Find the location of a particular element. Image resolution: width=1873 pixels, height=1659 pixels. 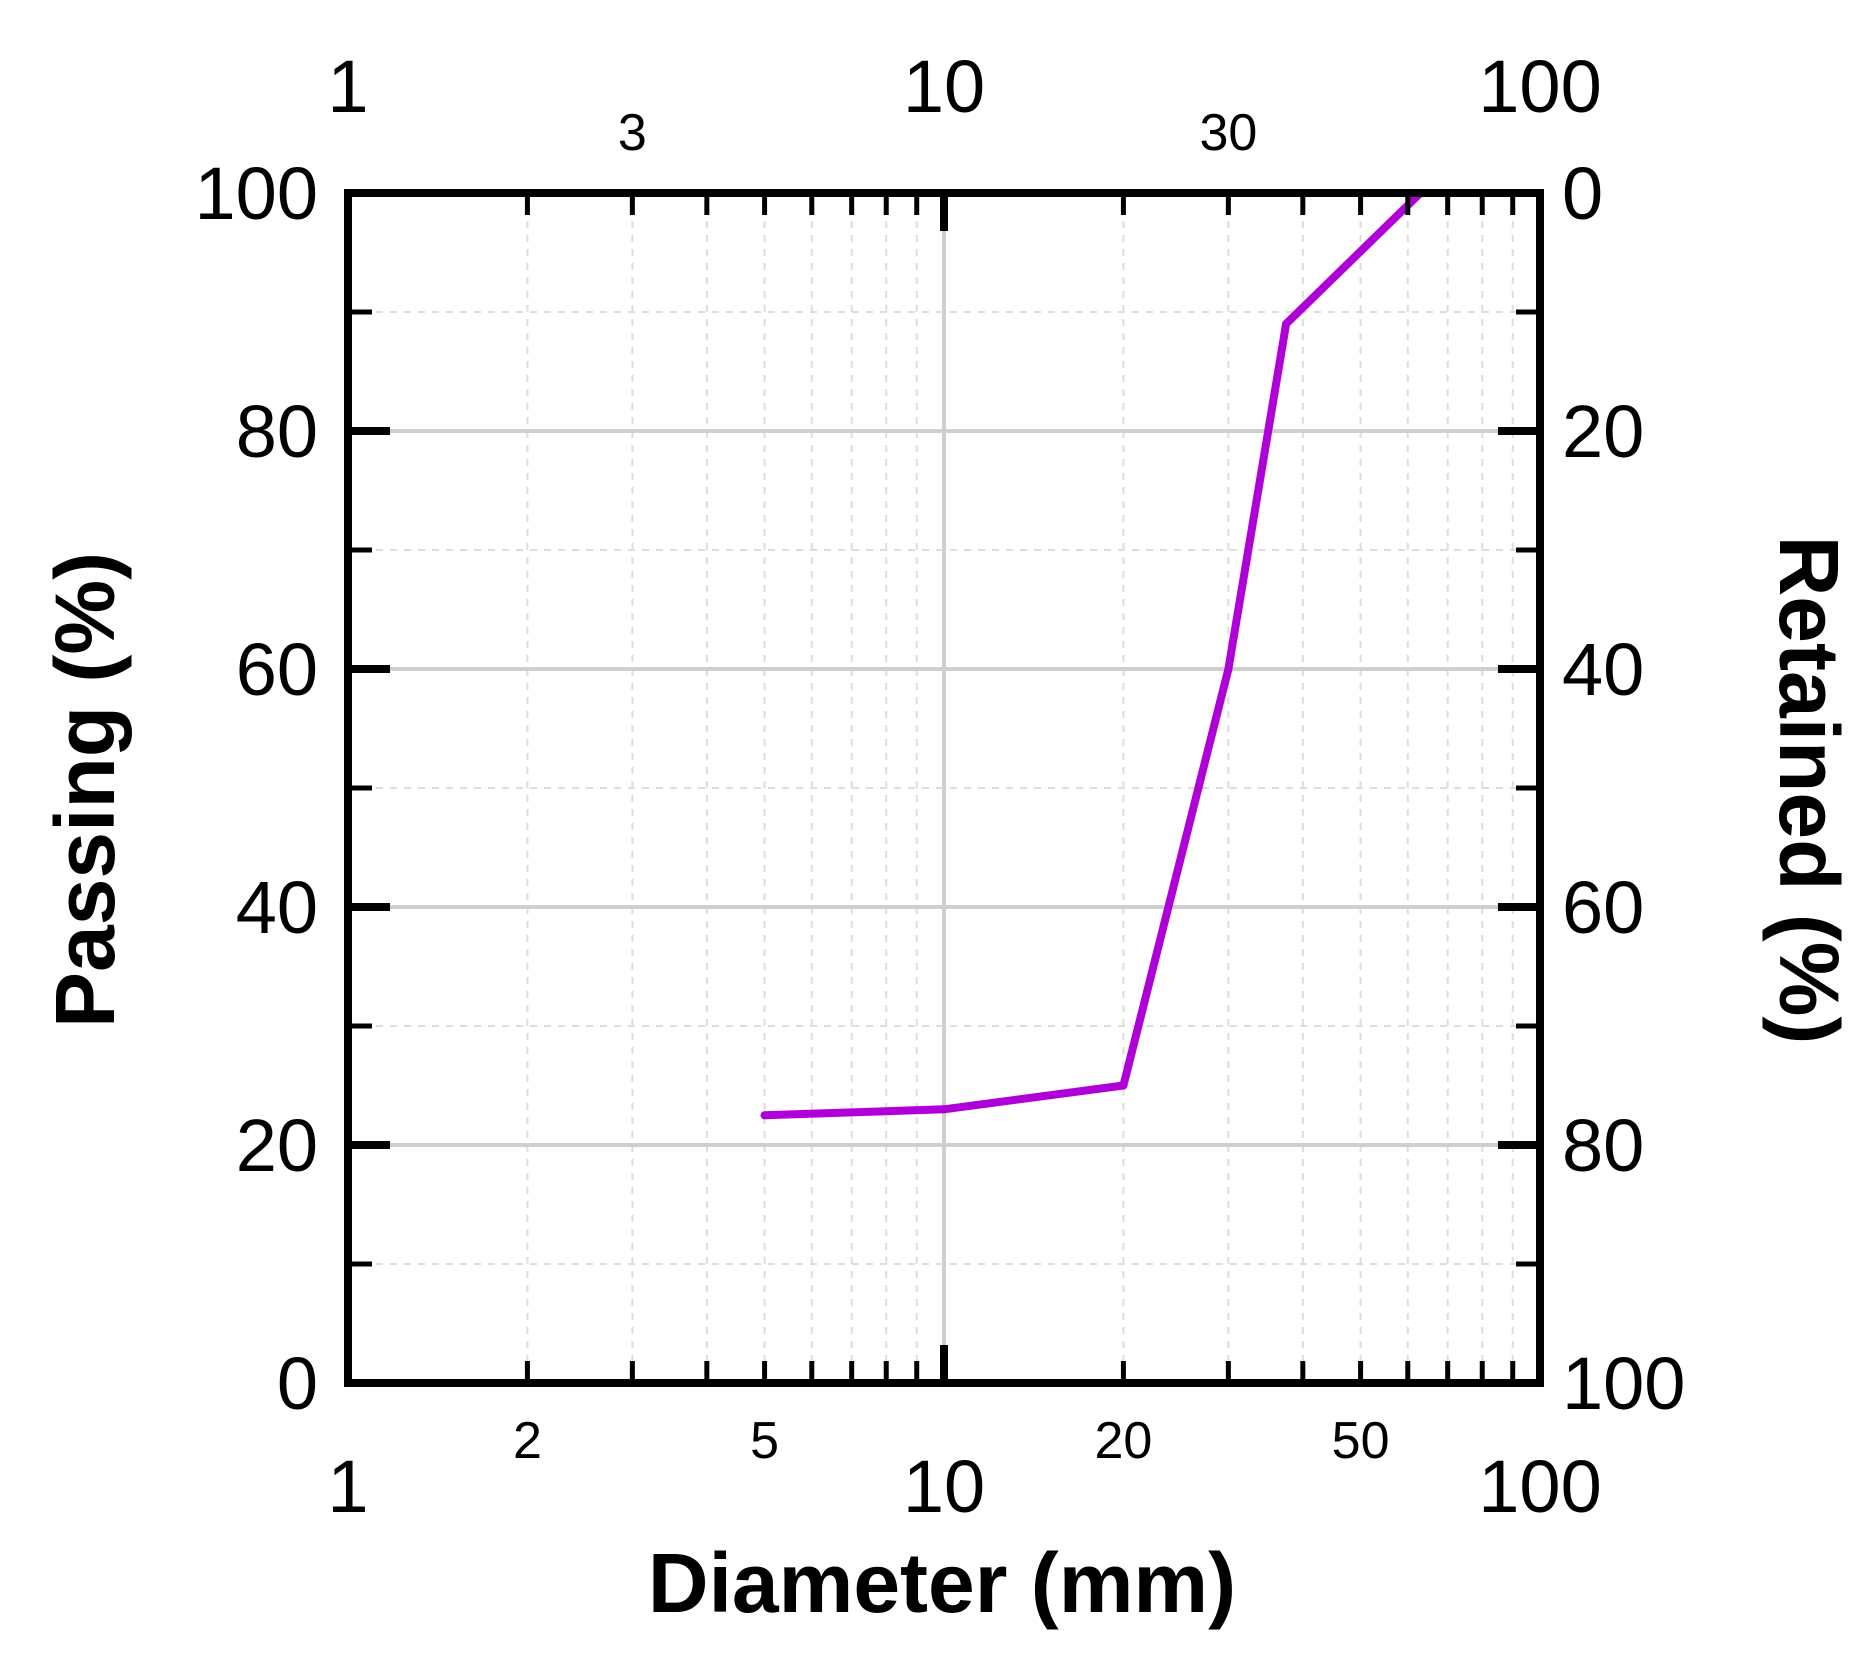

y2-axis-title: Retained (%) is located at coordinates (1809, 790).